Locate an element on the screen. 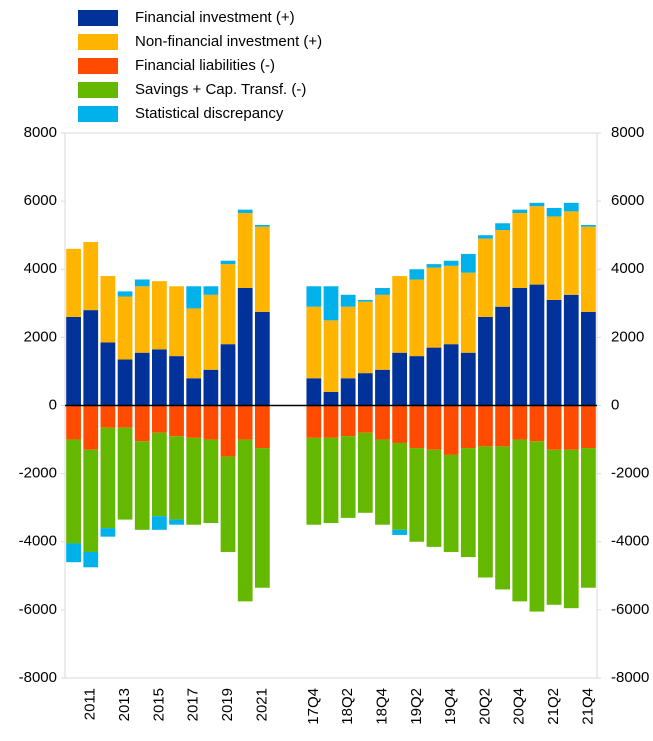  y2-tick-label: -4000 is located at coordinates (630, 541).